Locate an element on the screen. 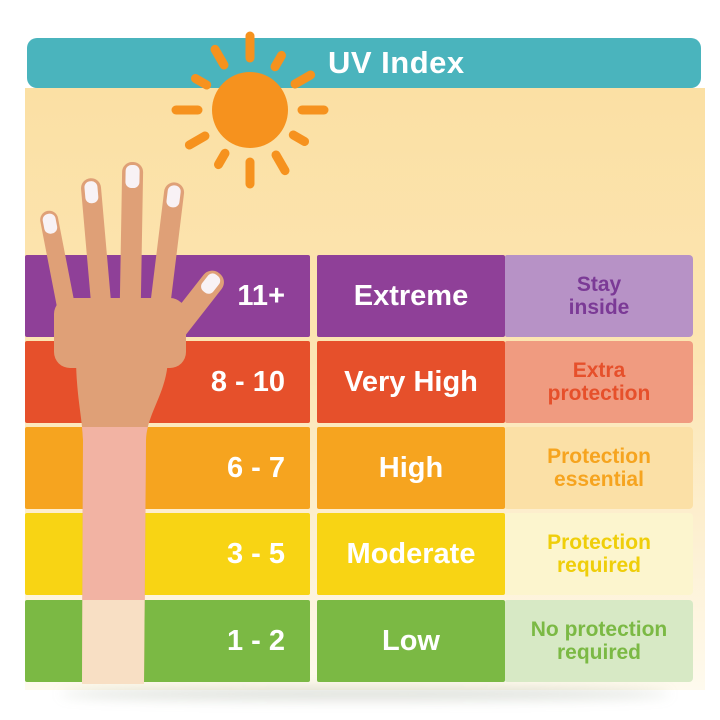 This screenshot has width=720, height=720. uv-row-moderate-advice: Protection required is located at coordinates (599, 554).